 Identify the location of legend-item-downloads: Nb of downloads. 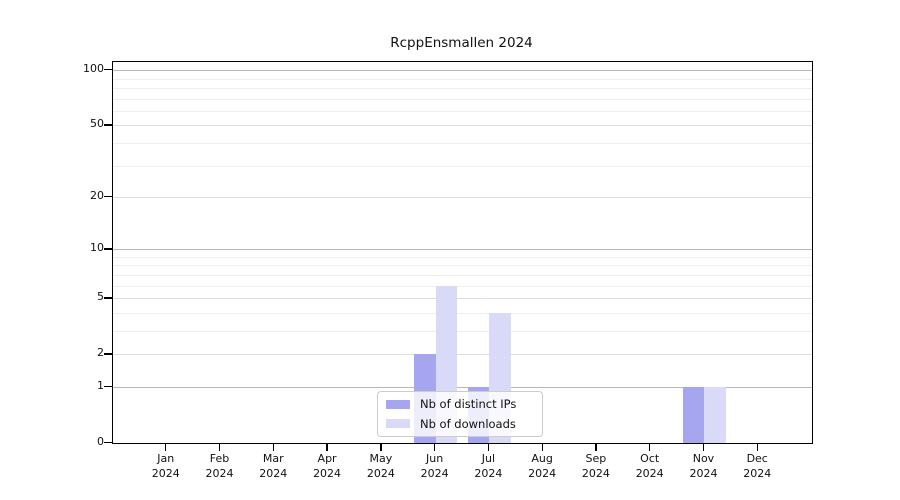
(464, 424).